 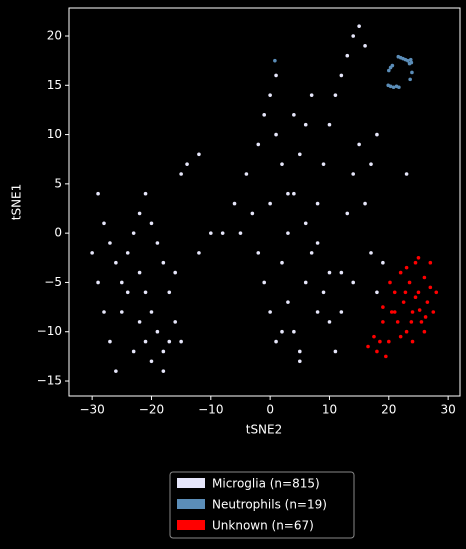 I want to click on legend-box, so click(x=262, y=505).